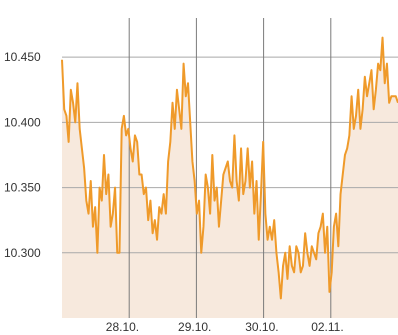  Describe the element at coordinates (22, 188) in the screenshot. I see `y-tick-label: 10.350` at that location.